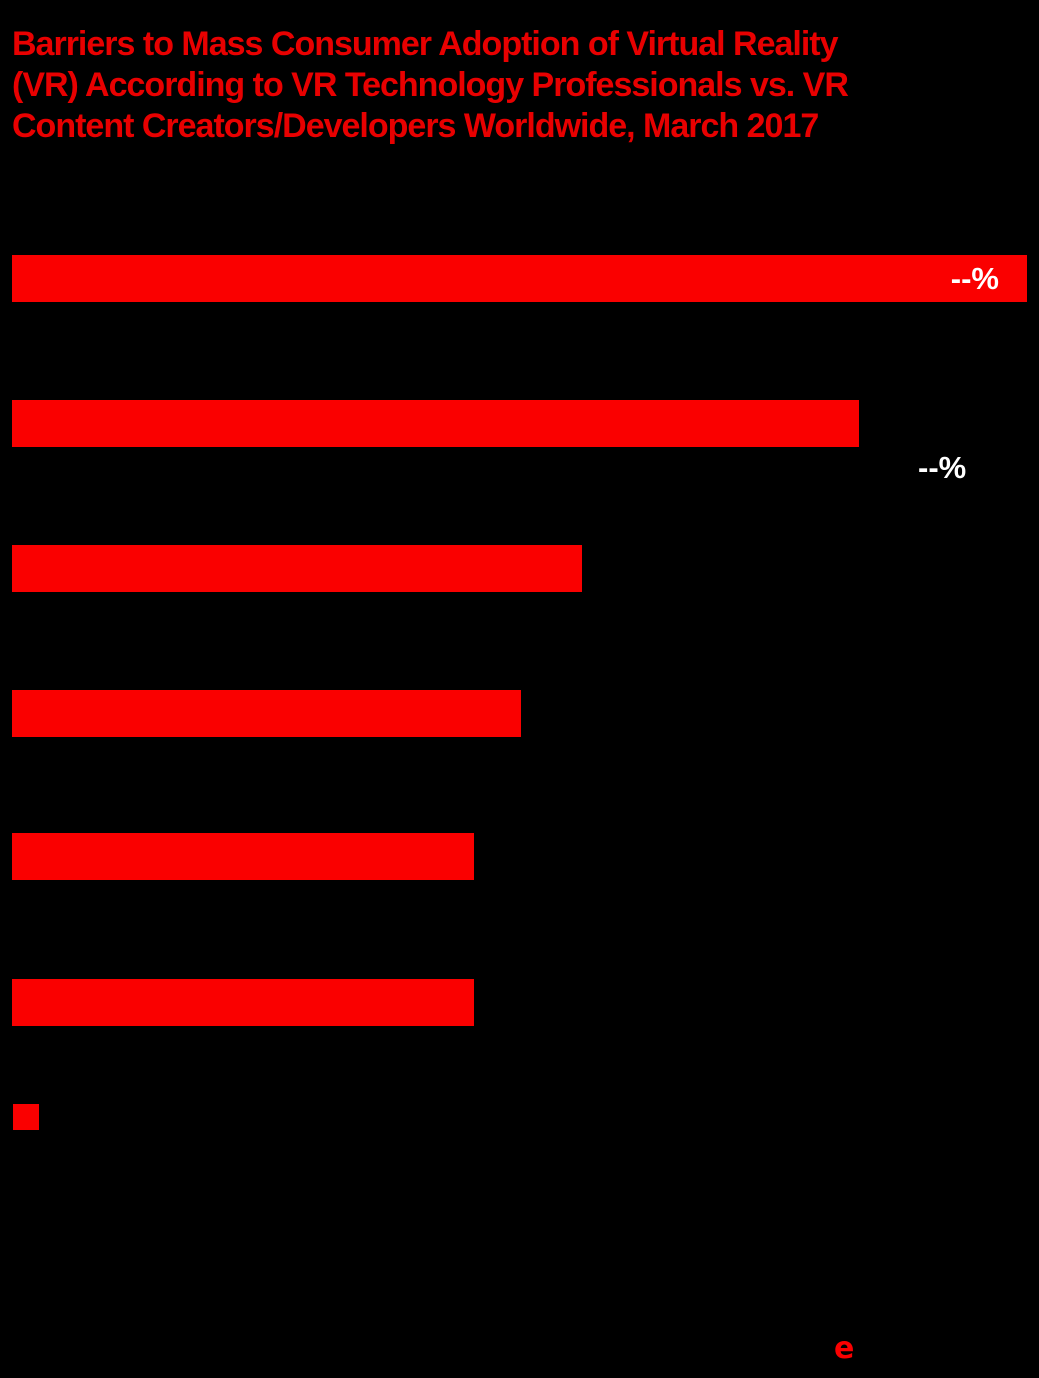  Describe the element at coordinates (519, 278) in the screenshot. I see `bar-row-1: --%` at that location.